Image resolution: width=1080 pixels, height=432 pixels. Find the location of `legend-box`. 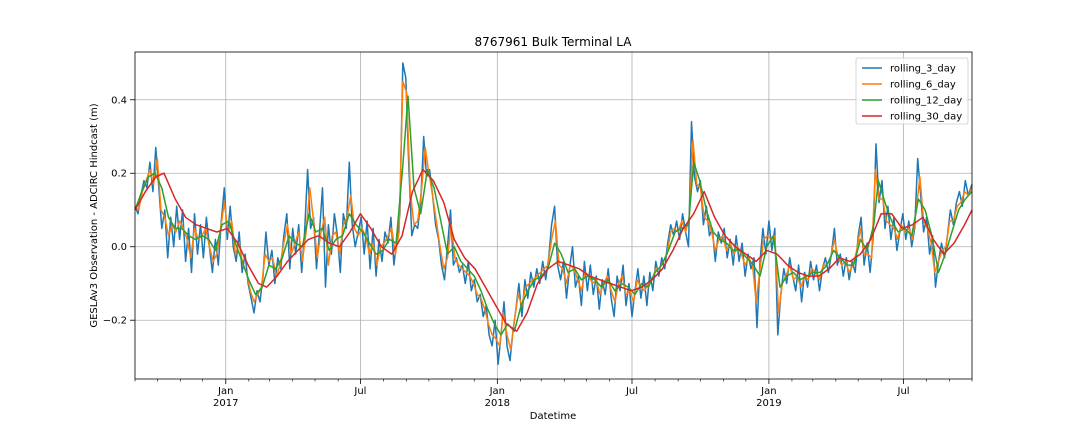

legend-box is located at coordinates (912, 91).